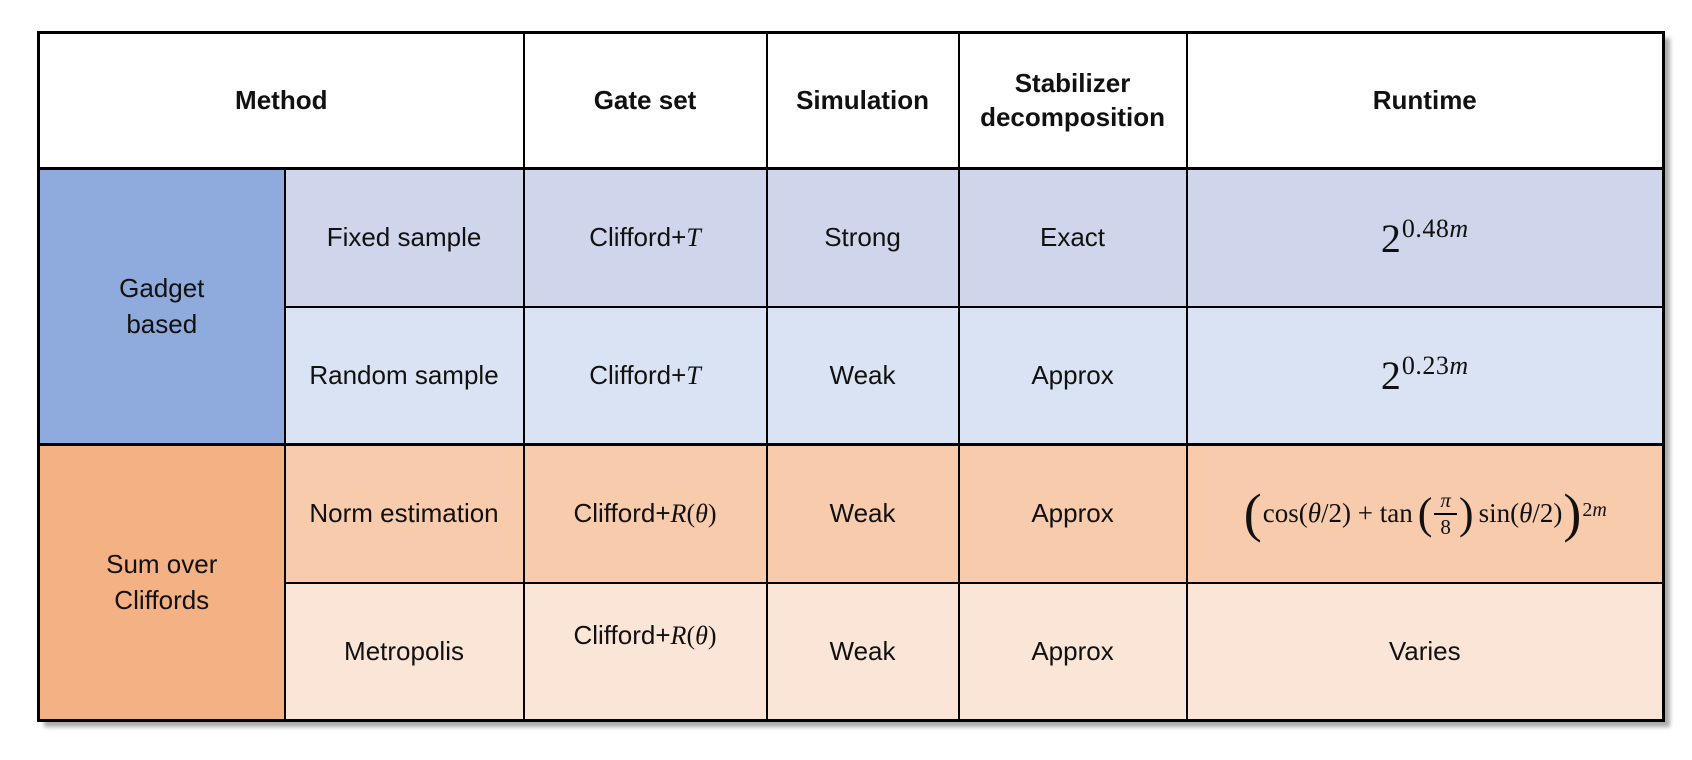 Image resolution: width=1692 pixels, height=760 pixels. I want to click on formula-plus-tan: /2) + tan, so click(1367, 513).